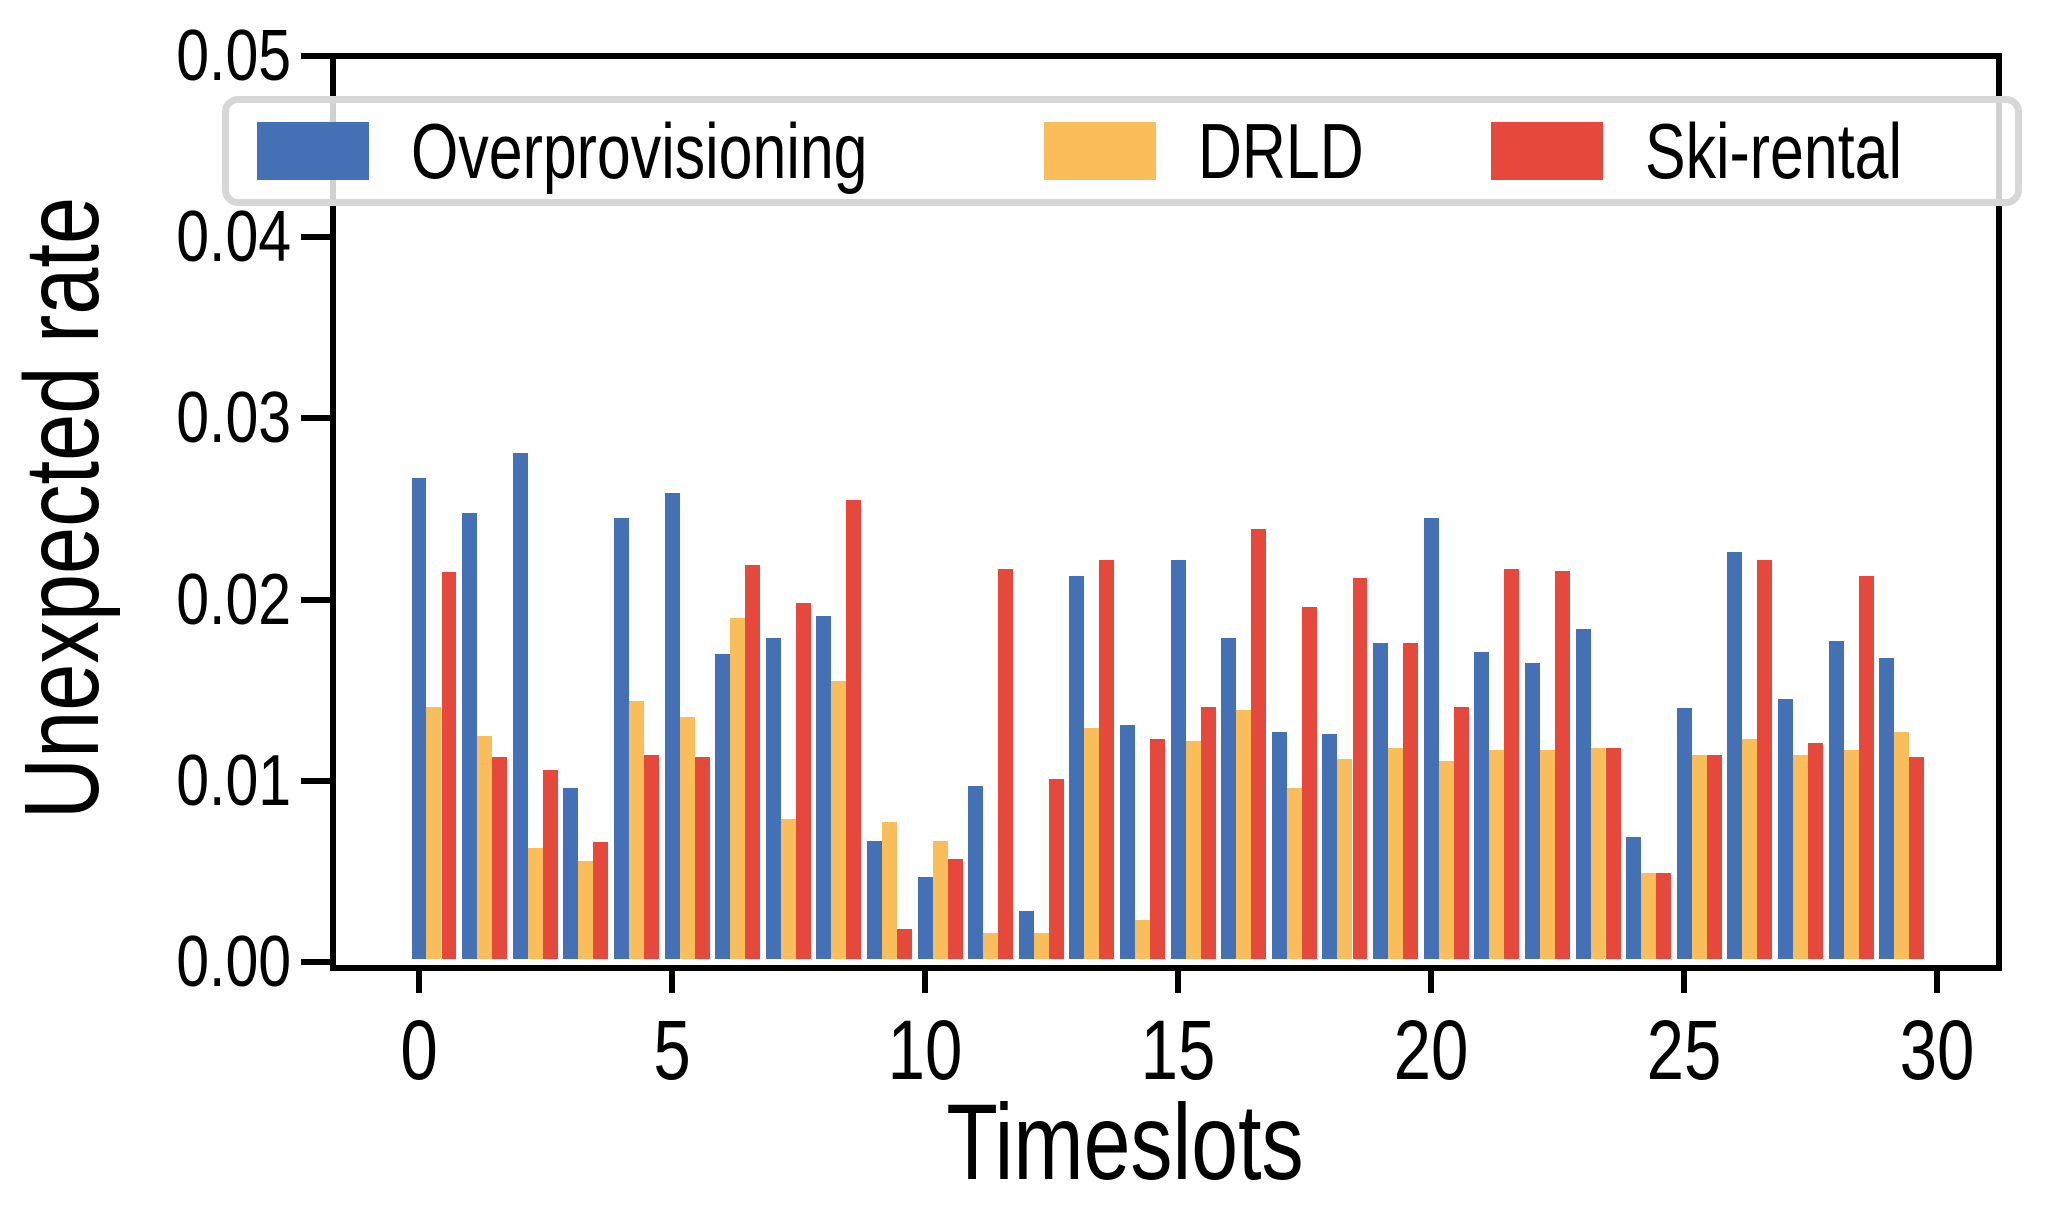  What do you see at coordinates (1100, 151) in the screenshot?
I see `legend-swatch-drld-icon` at bounding box center [1100, 151].